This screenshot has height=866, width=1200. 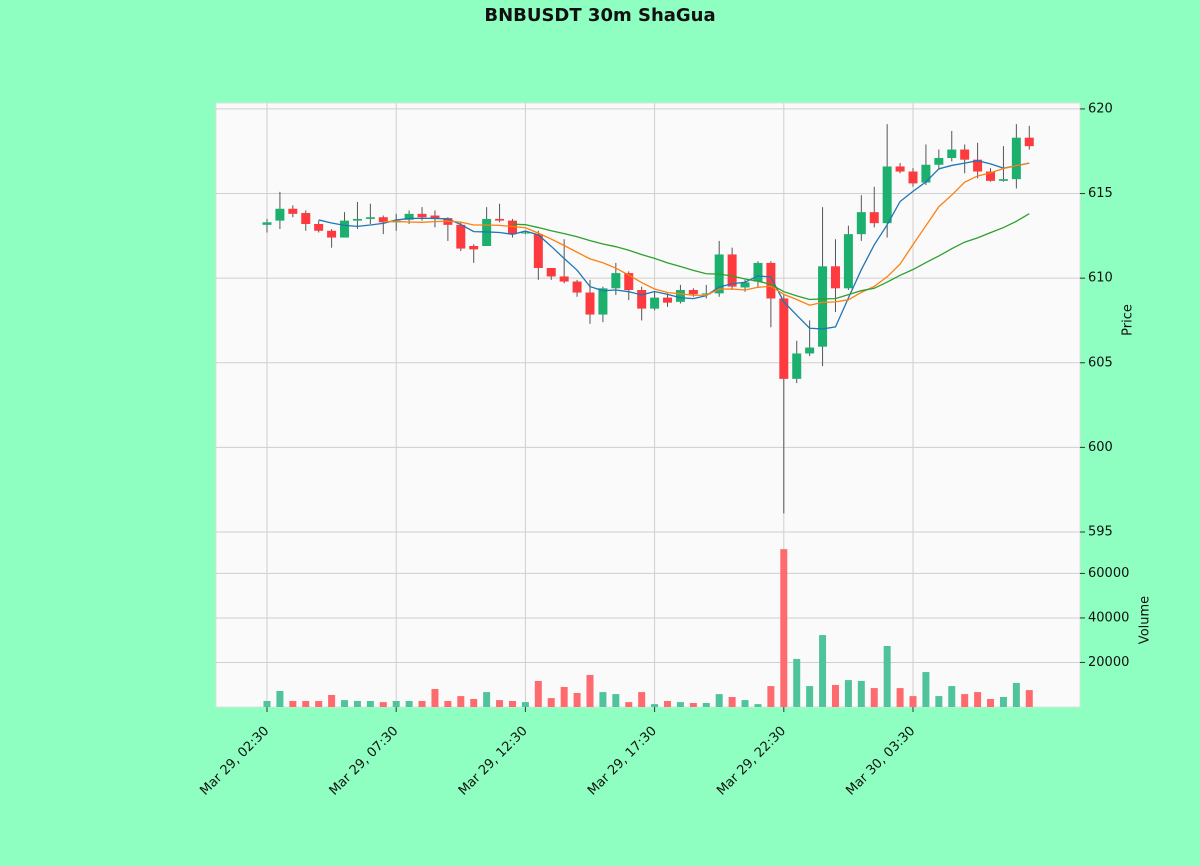 I want to click on y-tick-label: 620, so click(x=1100, y=108).